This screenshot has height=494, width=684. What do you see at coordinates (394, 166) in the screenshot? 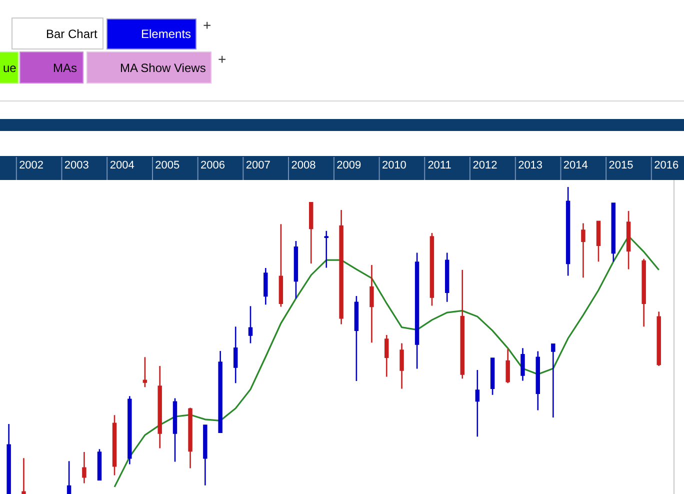
I see `x-tick-label: 2010` at bounding box center [394, 166].